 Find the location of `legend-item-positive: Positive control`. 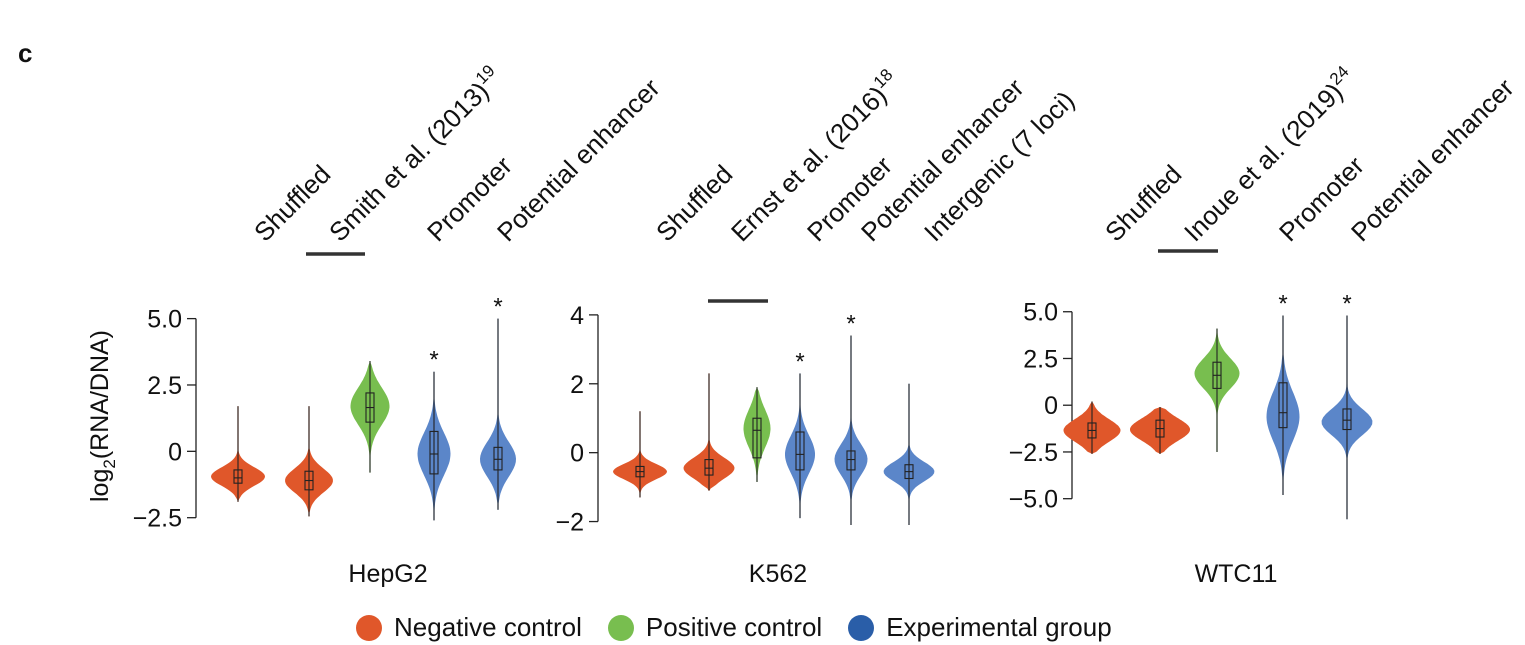

legend-item-positive: Positive control is located at coordinates (715, 627).